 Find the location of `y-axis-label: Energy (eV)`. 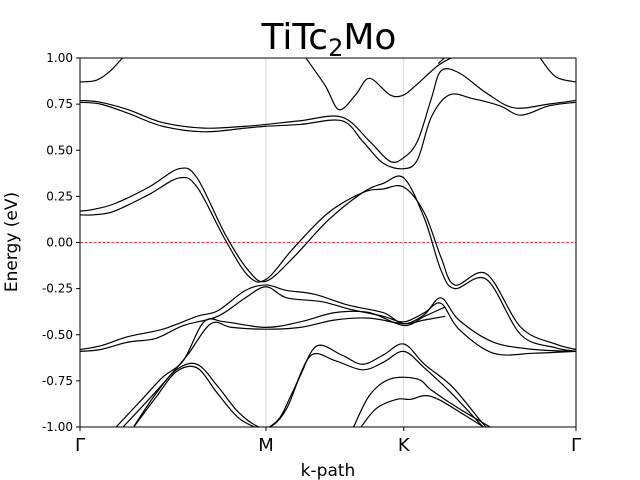

y-axis-label: Energy (eV) is located at coordinates (12, 242).